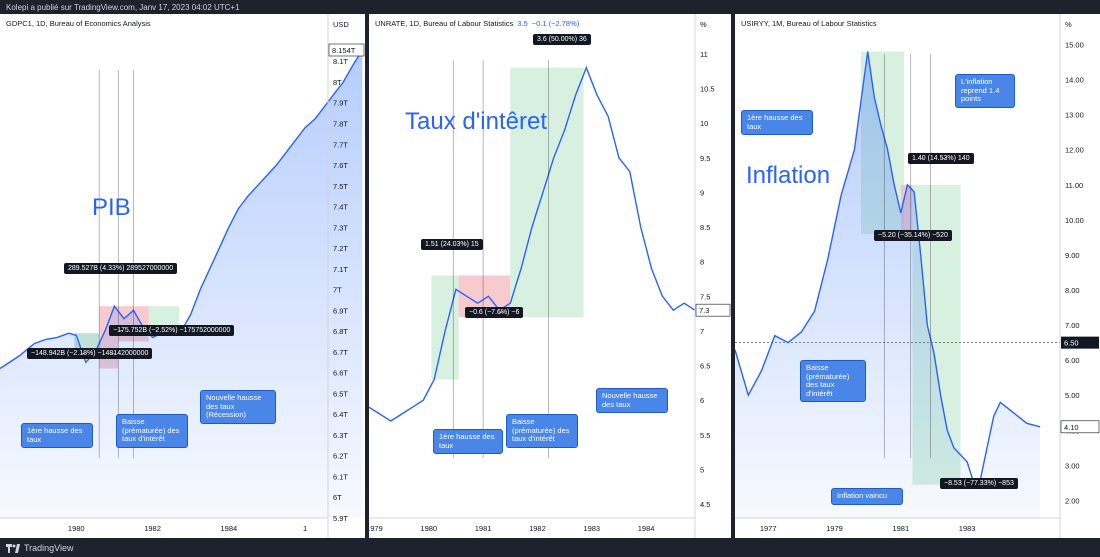 Image resolution: width=1100 pixels, height=557 pixels. What do you see at coordinates (340, 144) in the screenshot?
I see `y-tick-label: 7.7T` at bounding box center [340, 144].